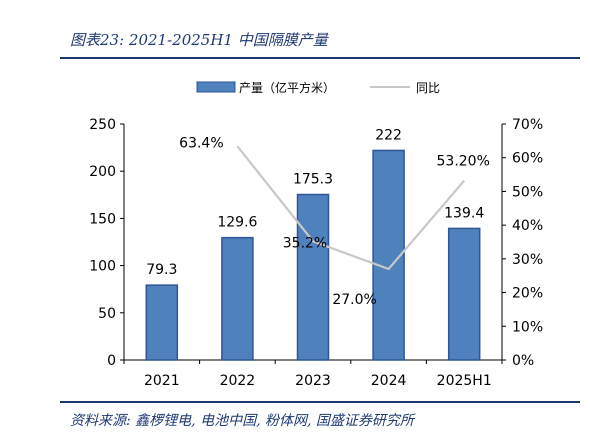 The width and height of the screenshot is (590, 440). I want to click on legend-line-label: 同比, so click(428, 88).